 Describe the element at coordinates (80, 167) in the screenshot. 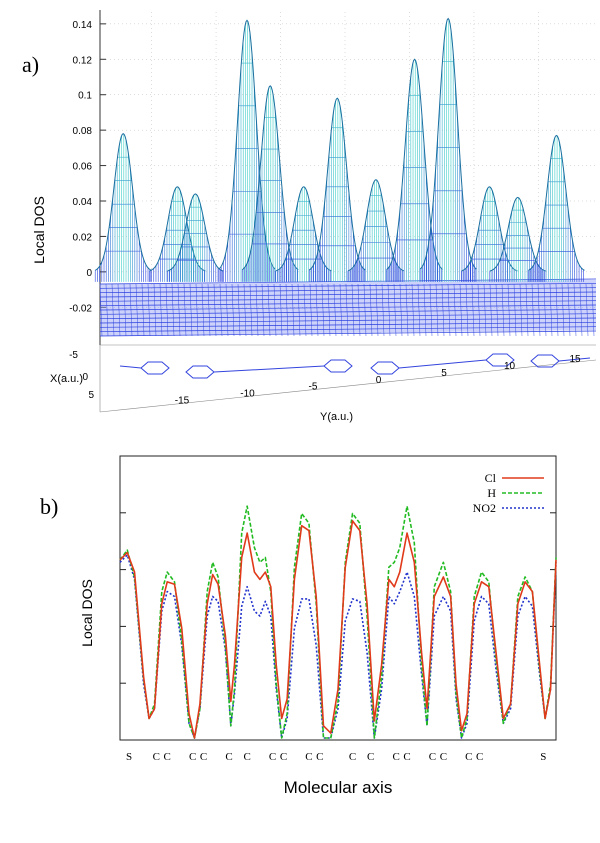

I see `z-tick-labels: 0.14 0.12 0.1 0.08 0.06 0.04 0.02 0 -0.02` at that location.